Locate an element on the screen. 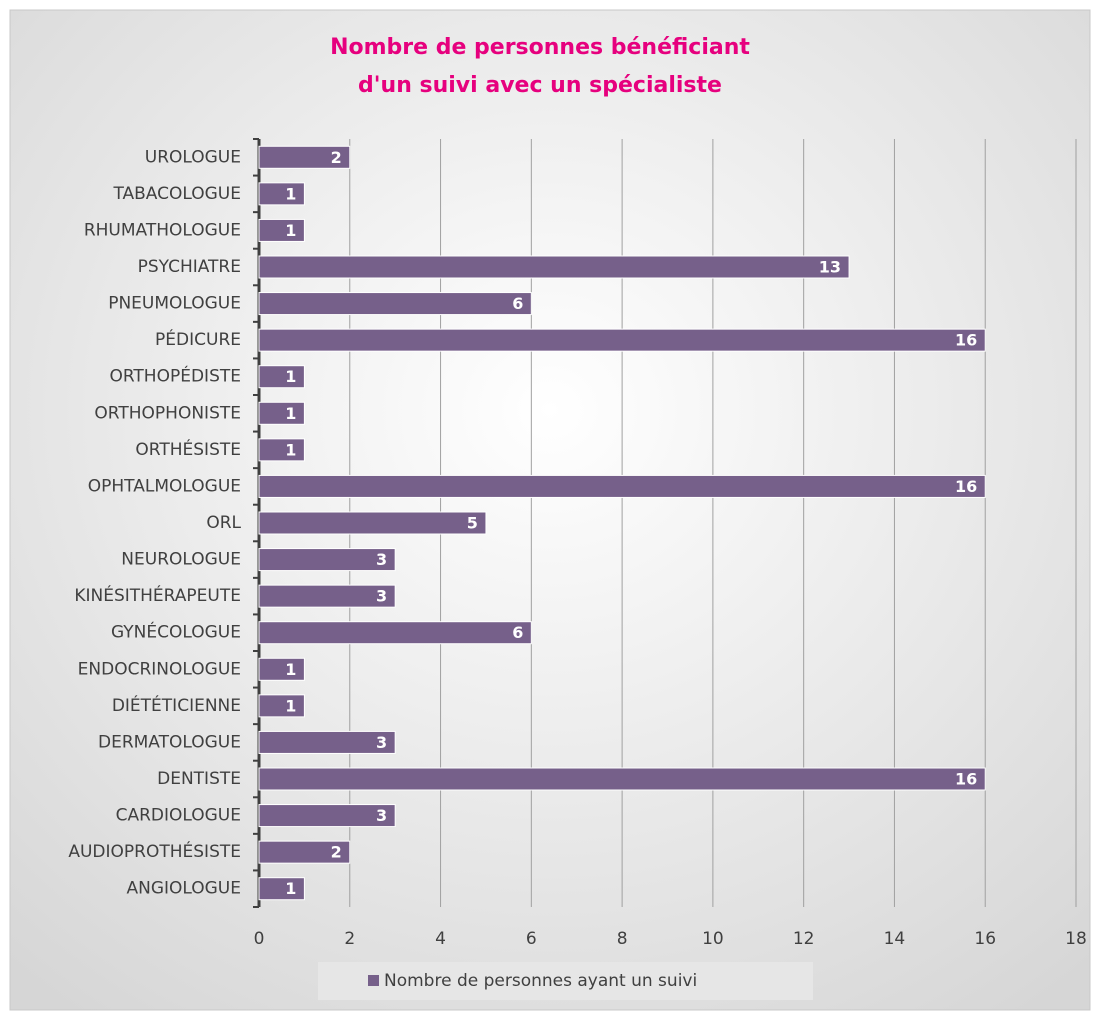  x-tick-label: 14 is located at coordinates (895, 939).